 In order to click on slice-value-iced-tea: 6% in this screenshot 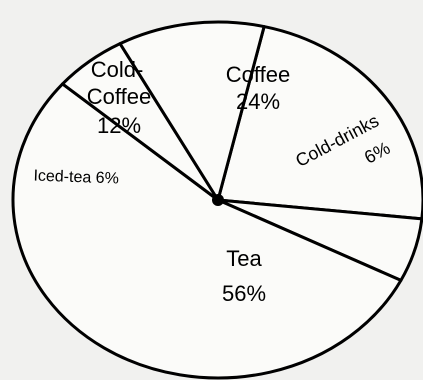, I will do `click(107, 179)`.